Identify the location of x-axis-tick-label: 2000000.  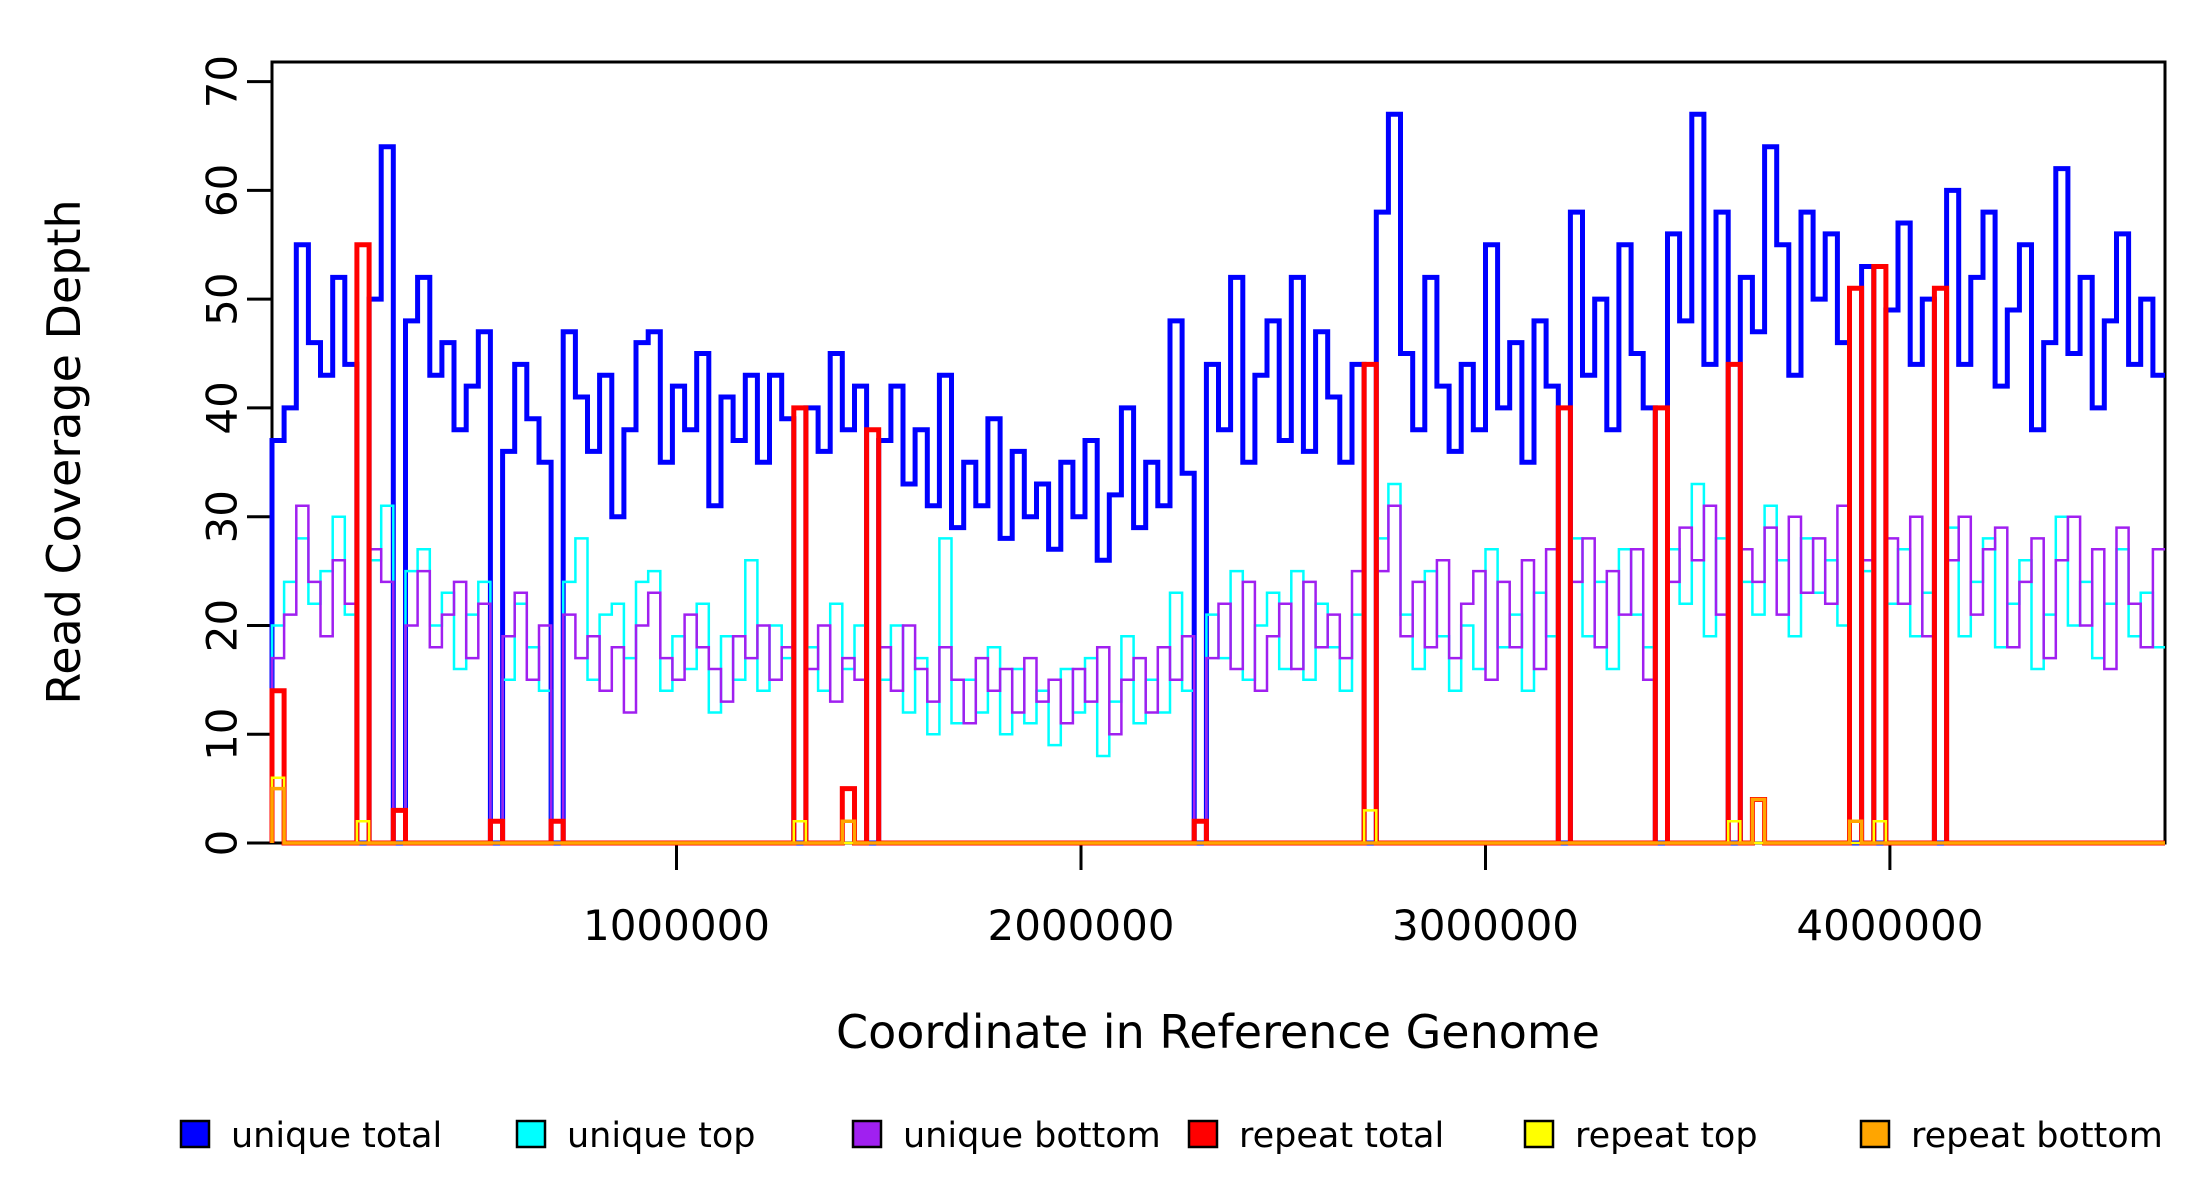
(1080, 925).